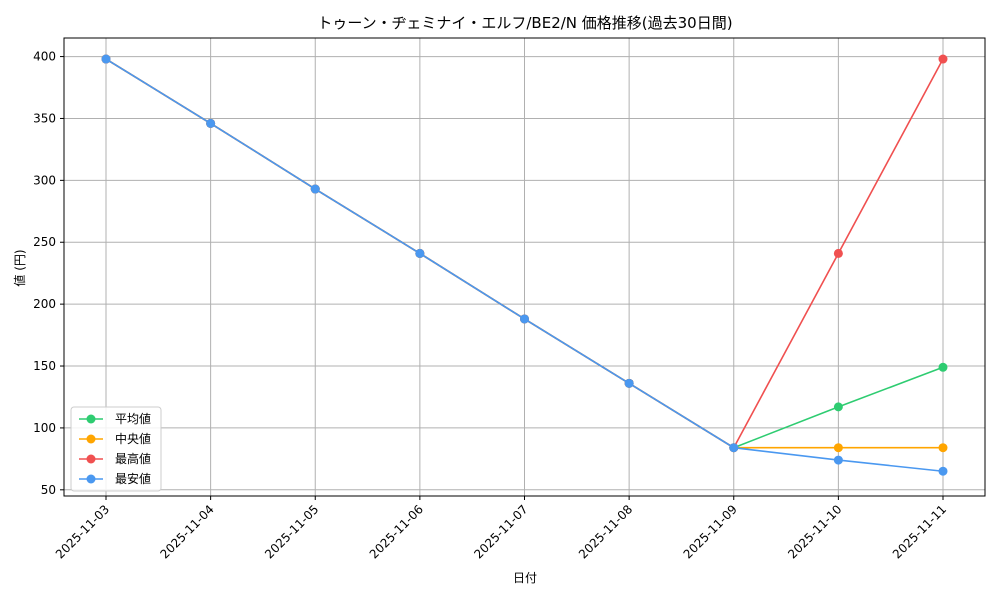  I want to click on x-tick-label: 2025-11-03, so click(82, 531).